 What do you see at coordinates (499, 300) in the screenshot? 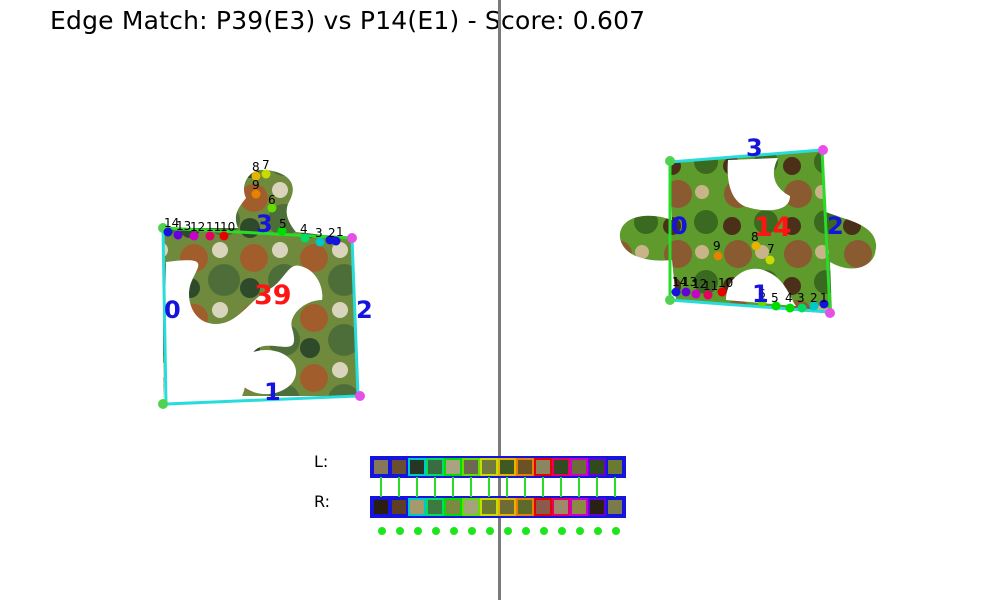
I see `center-divider` at bounding box center [499, 300].